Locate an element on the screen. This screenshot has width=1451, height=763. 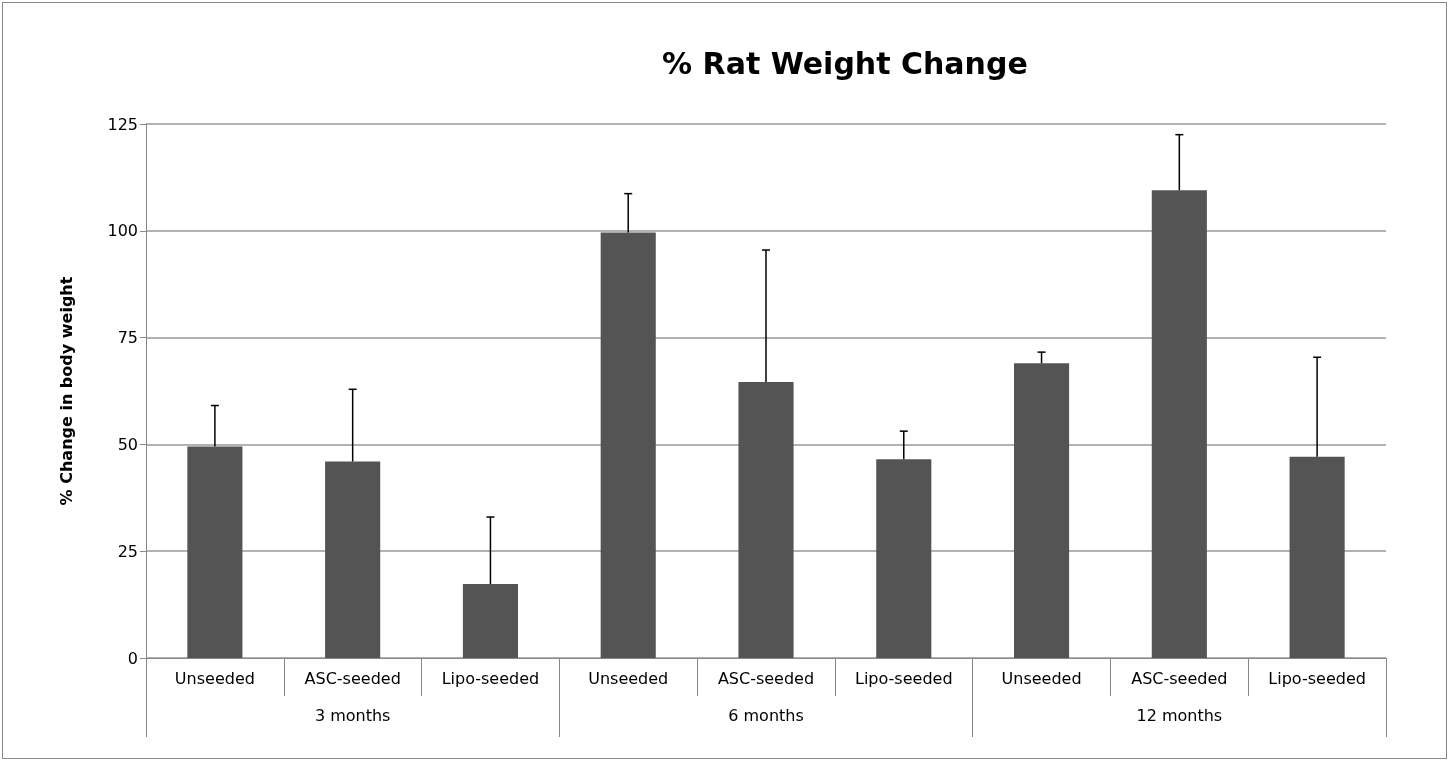
text: 6 months is located at coordinates (766, 715).